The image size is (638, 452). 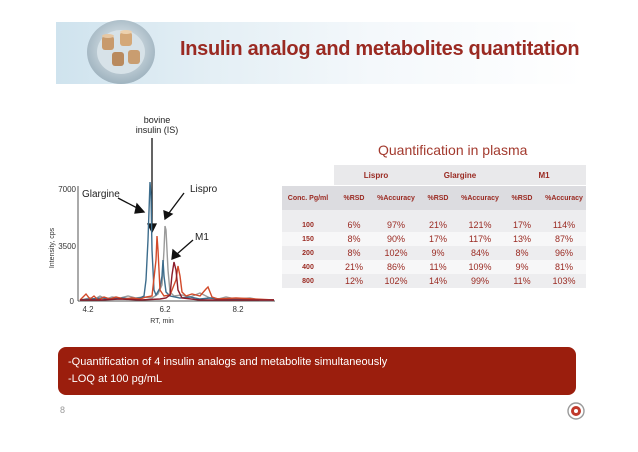 What do you see at coordinates (308, 197) in the screenshot?
I see `column-header: Conc. Pg/ml` at bounding box center [308, 197].